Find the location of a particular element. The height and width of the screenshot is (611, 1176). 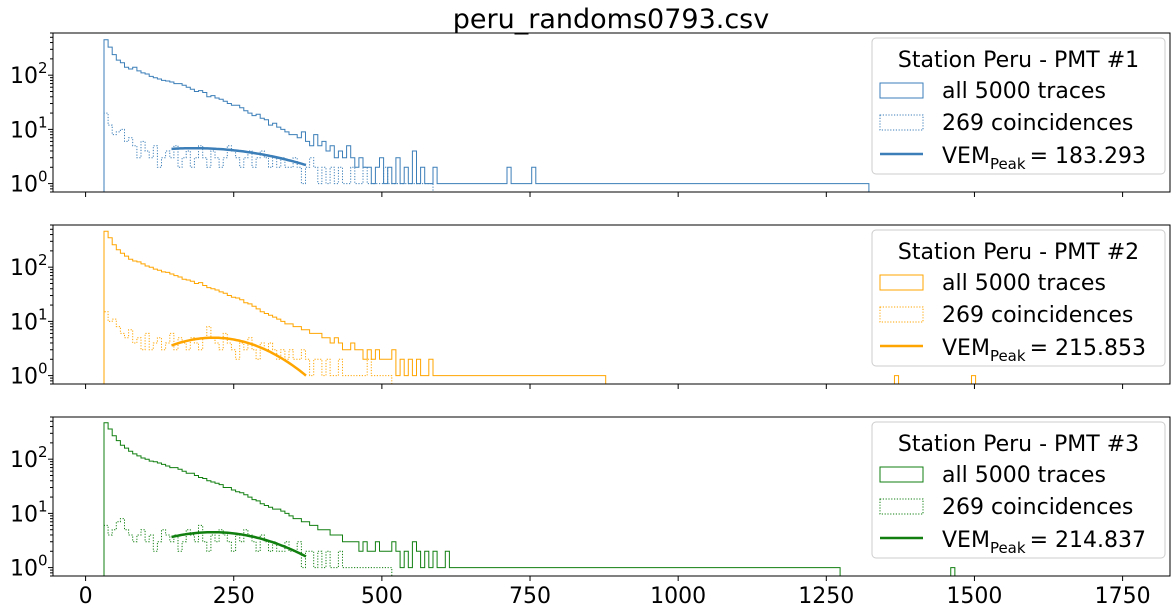

legend-label-fit: VEMPeak = 215.853 is located at coordinates (1044, 350).